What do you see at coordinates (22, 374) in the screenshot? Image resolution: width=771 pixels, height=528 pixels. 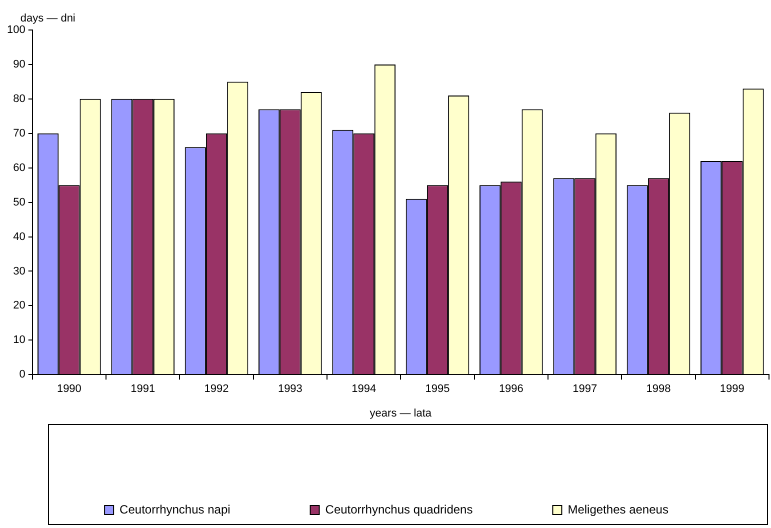 I see `y-tick-label: 0` at bounding box center [22, 374].